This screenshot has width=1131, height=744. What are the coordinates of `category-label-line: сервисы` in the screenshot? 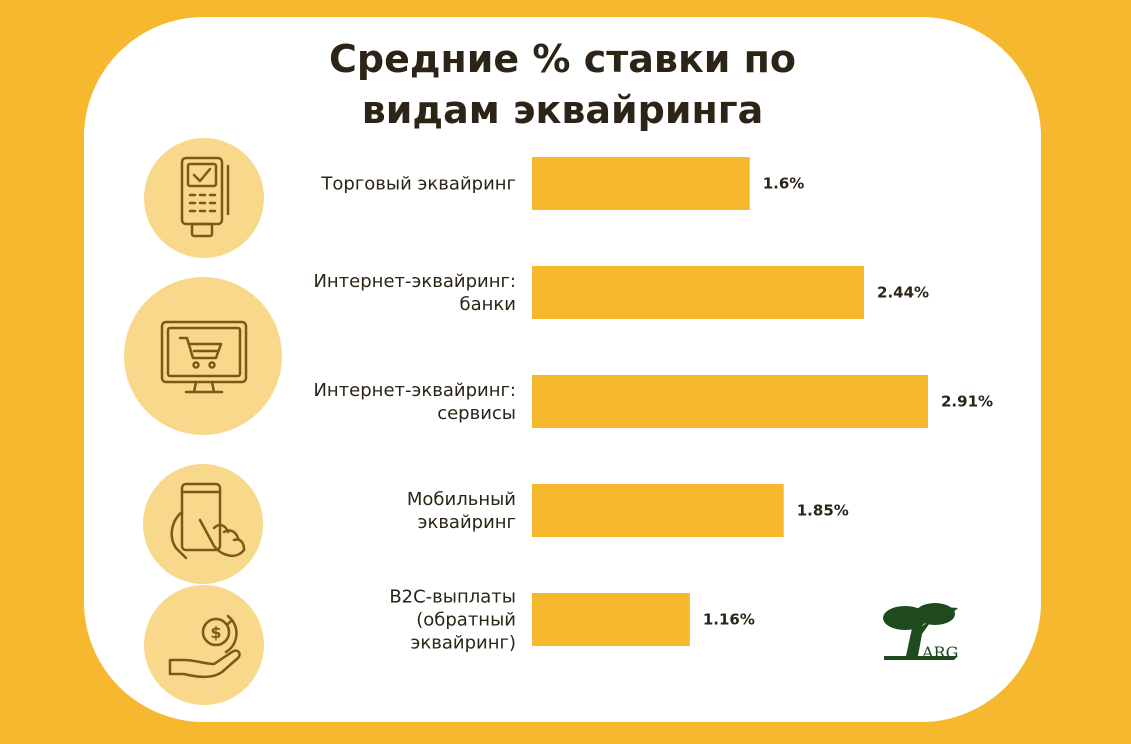 It's located at (476, 413).